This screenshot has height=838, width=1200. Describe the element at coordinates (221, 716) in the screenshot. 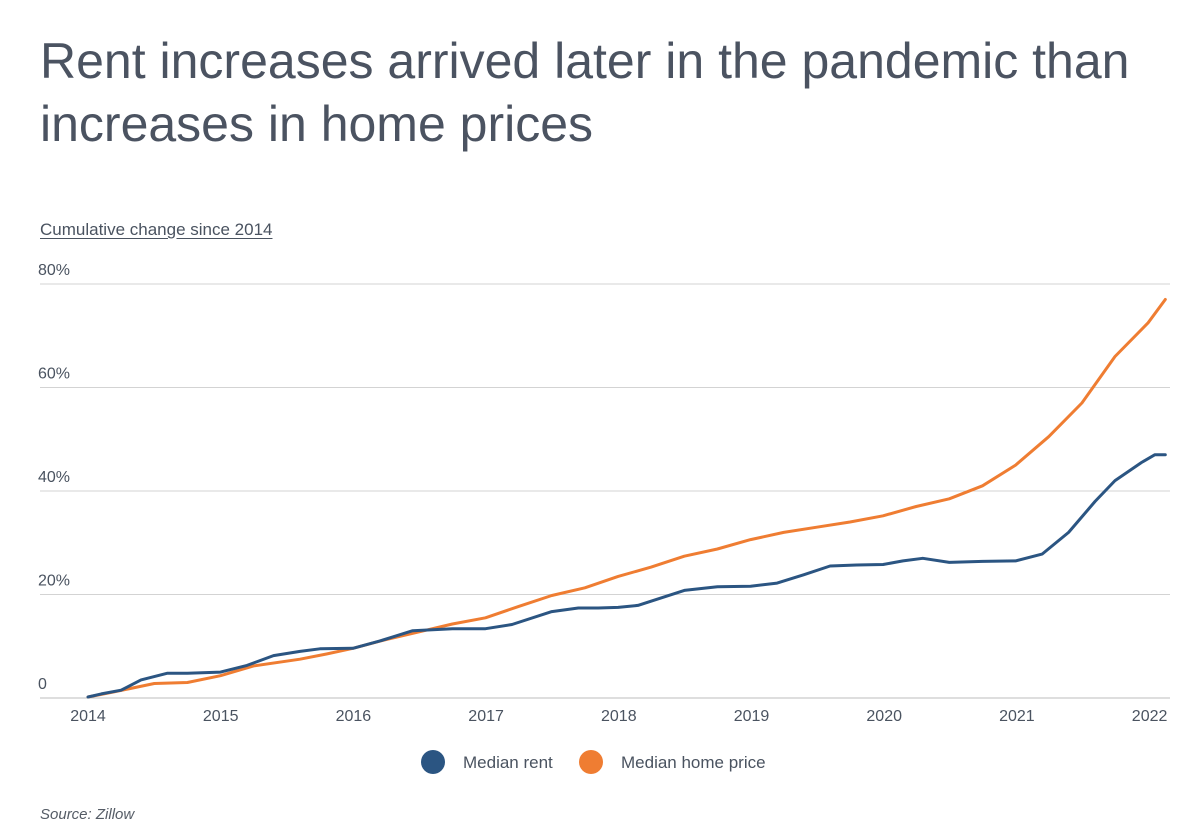

I see `x-tick-label: 2015` at that location.